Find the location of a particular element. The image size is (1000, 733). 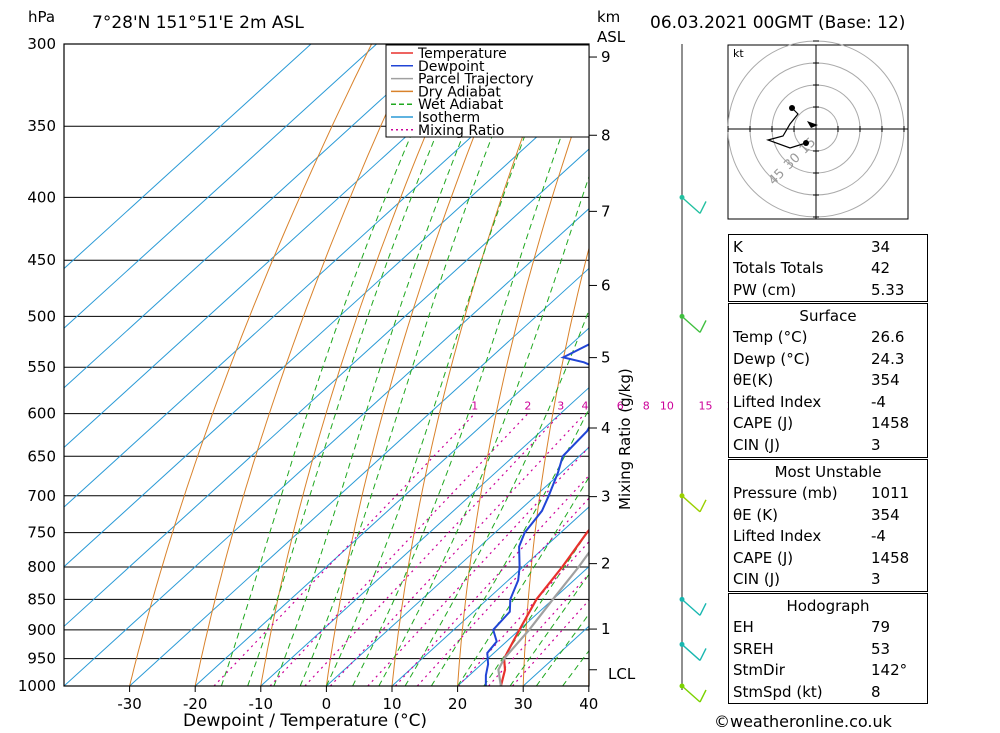

mixing-ratio-label: 3 is located at coordinates (560, 406).